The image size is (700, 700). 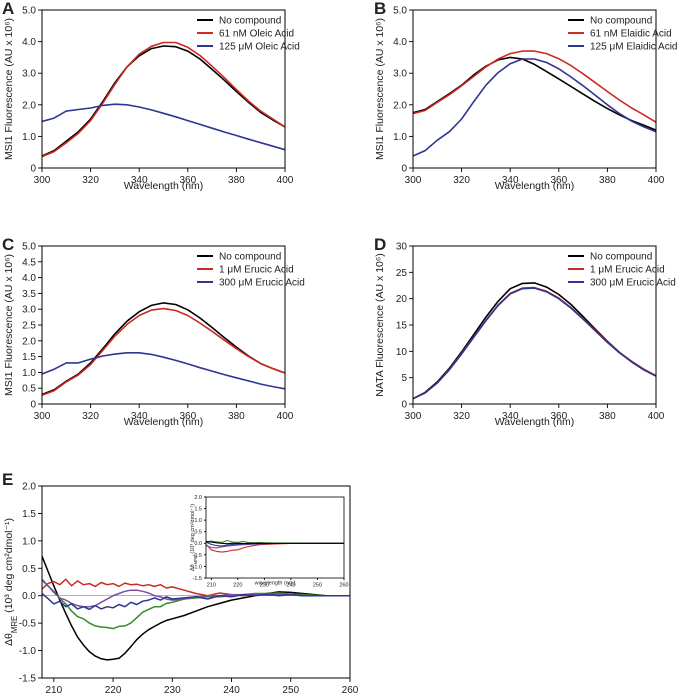 What do you see at coordinates (196, 593) in the screenshot?
I see `series-line-purple` at bounding box center [196, 593].